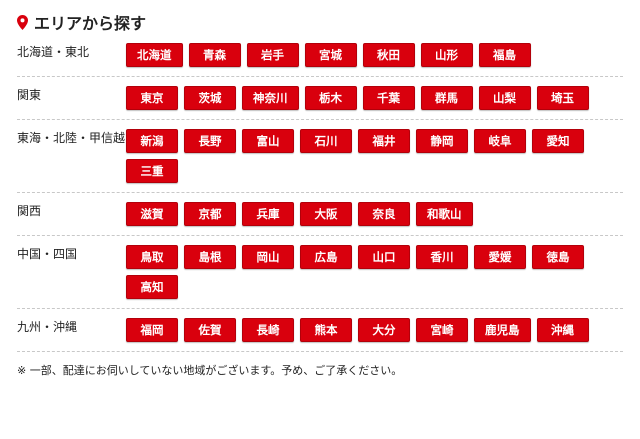 This screenshot has width=640, height=439. I want to click on prefecture-button: 青森, so click(214, 55).